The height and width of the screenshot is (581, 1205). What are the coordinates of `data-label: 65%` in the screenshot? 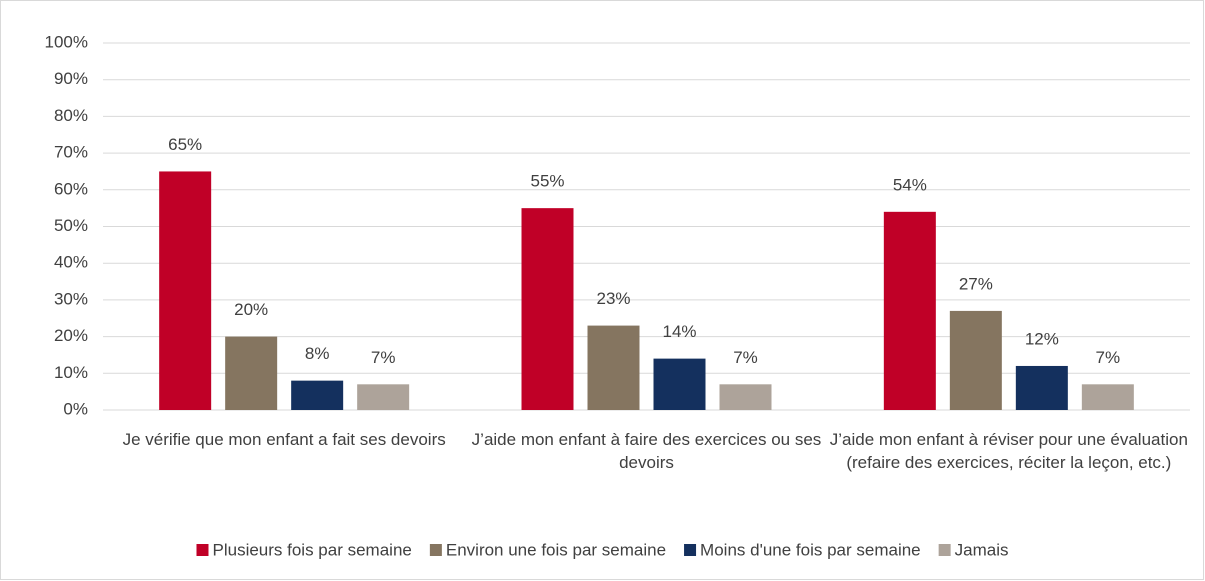 It's located at (185, 144).